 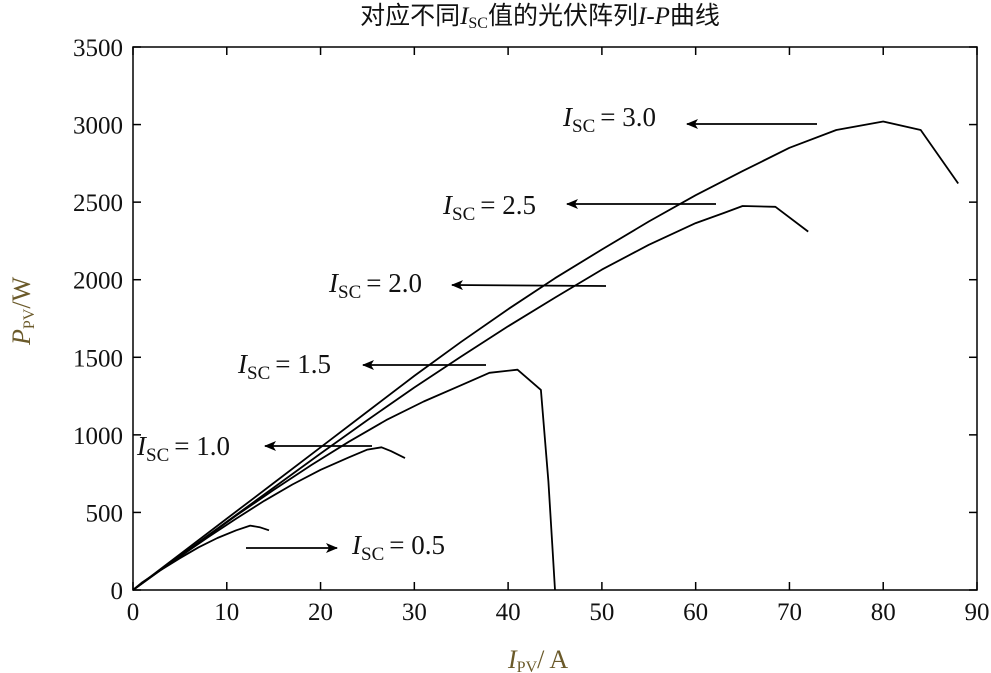 I want to click on x-tick-label: 50, so click(x=601, y=612).